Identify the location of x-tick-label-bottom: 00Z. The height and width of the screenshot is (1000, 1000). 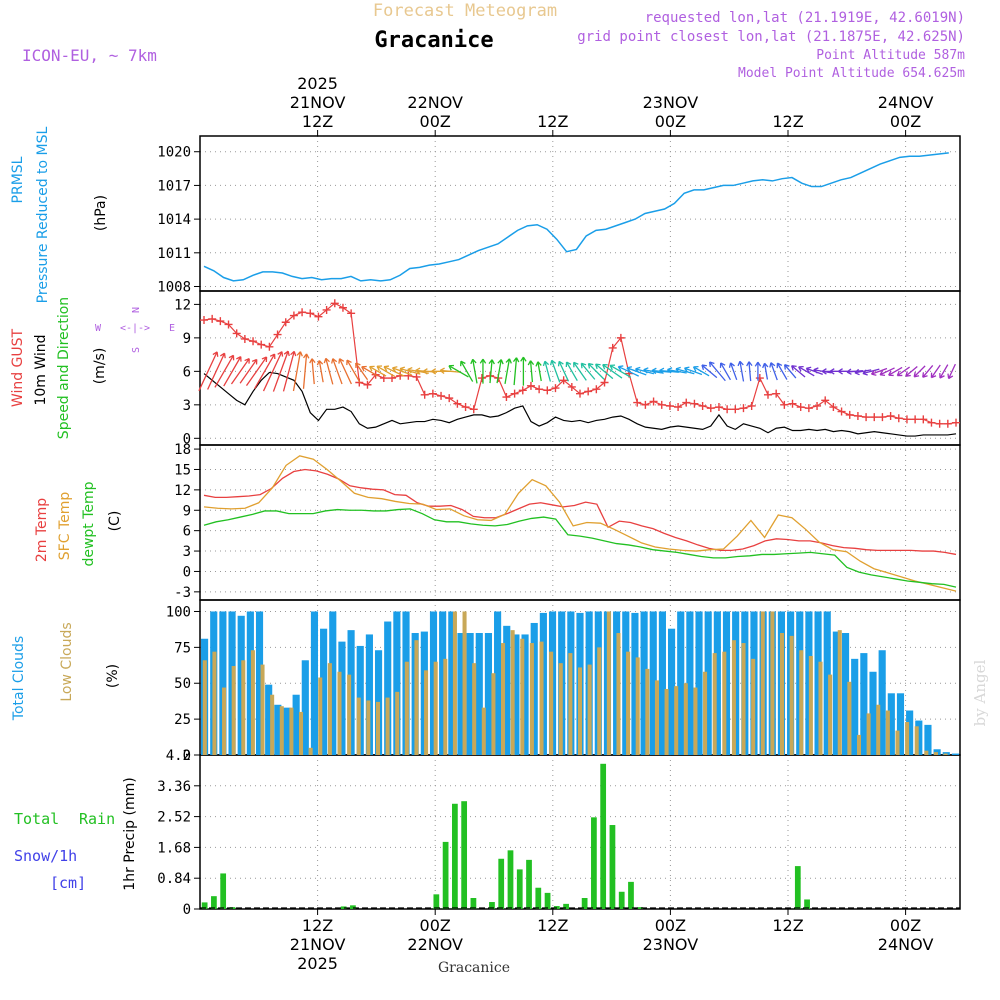
(435, 925).